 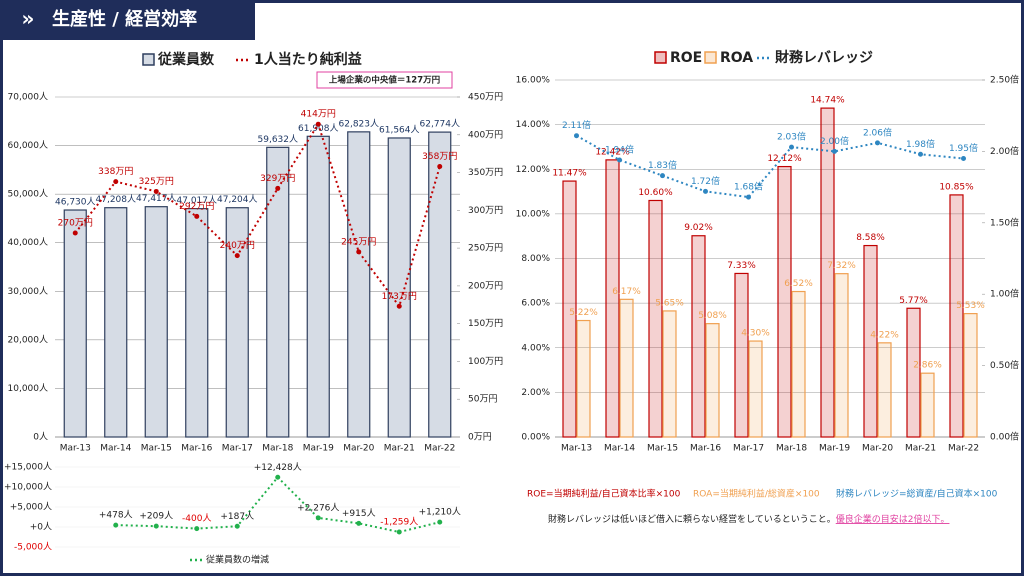 I want to click on y-tick-label: 0人, so click(x=40, y=437).